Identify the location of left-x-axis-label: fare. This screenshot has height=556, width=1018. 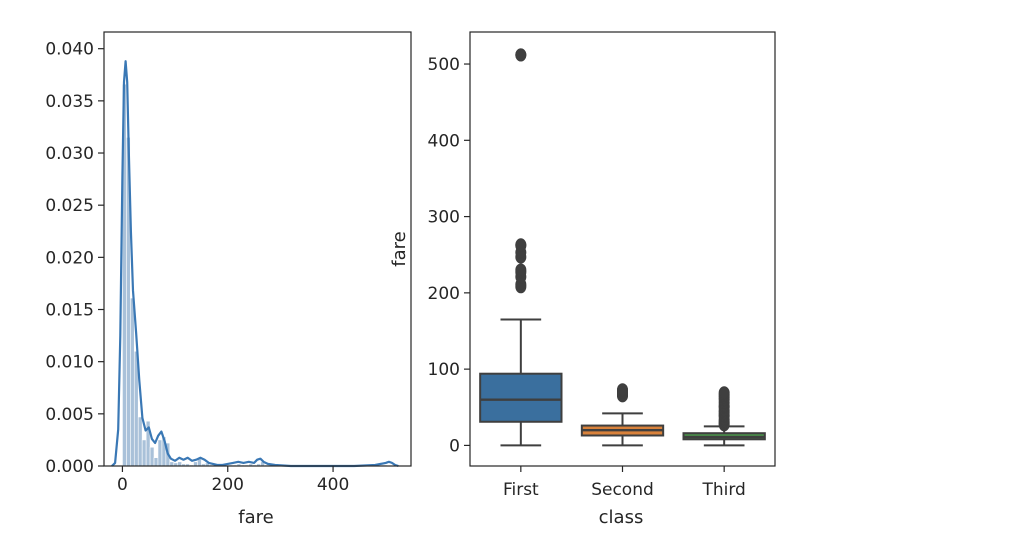
(255, 517).